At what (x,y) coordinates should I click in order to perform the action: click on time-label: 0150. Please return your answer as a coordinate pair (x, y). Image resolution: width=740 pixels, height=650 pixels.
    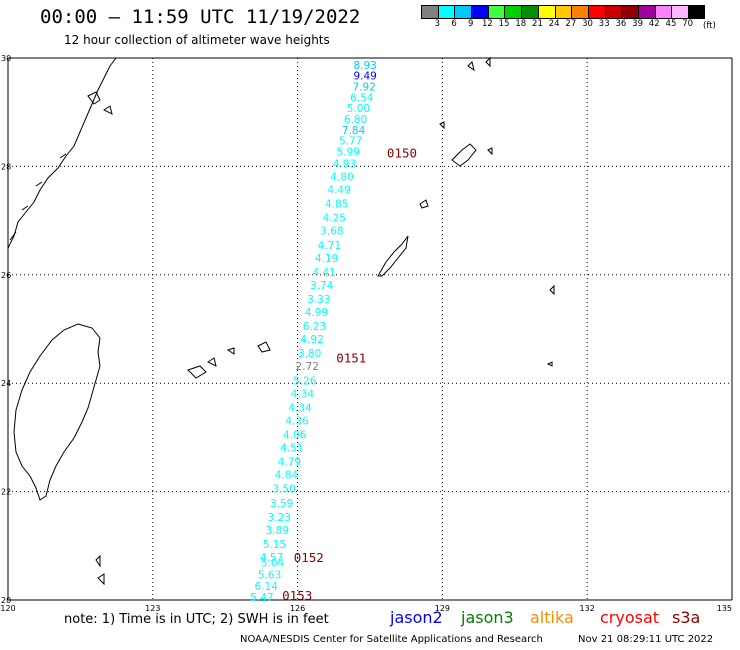
    Looking at the image, I should click on (402, 153).